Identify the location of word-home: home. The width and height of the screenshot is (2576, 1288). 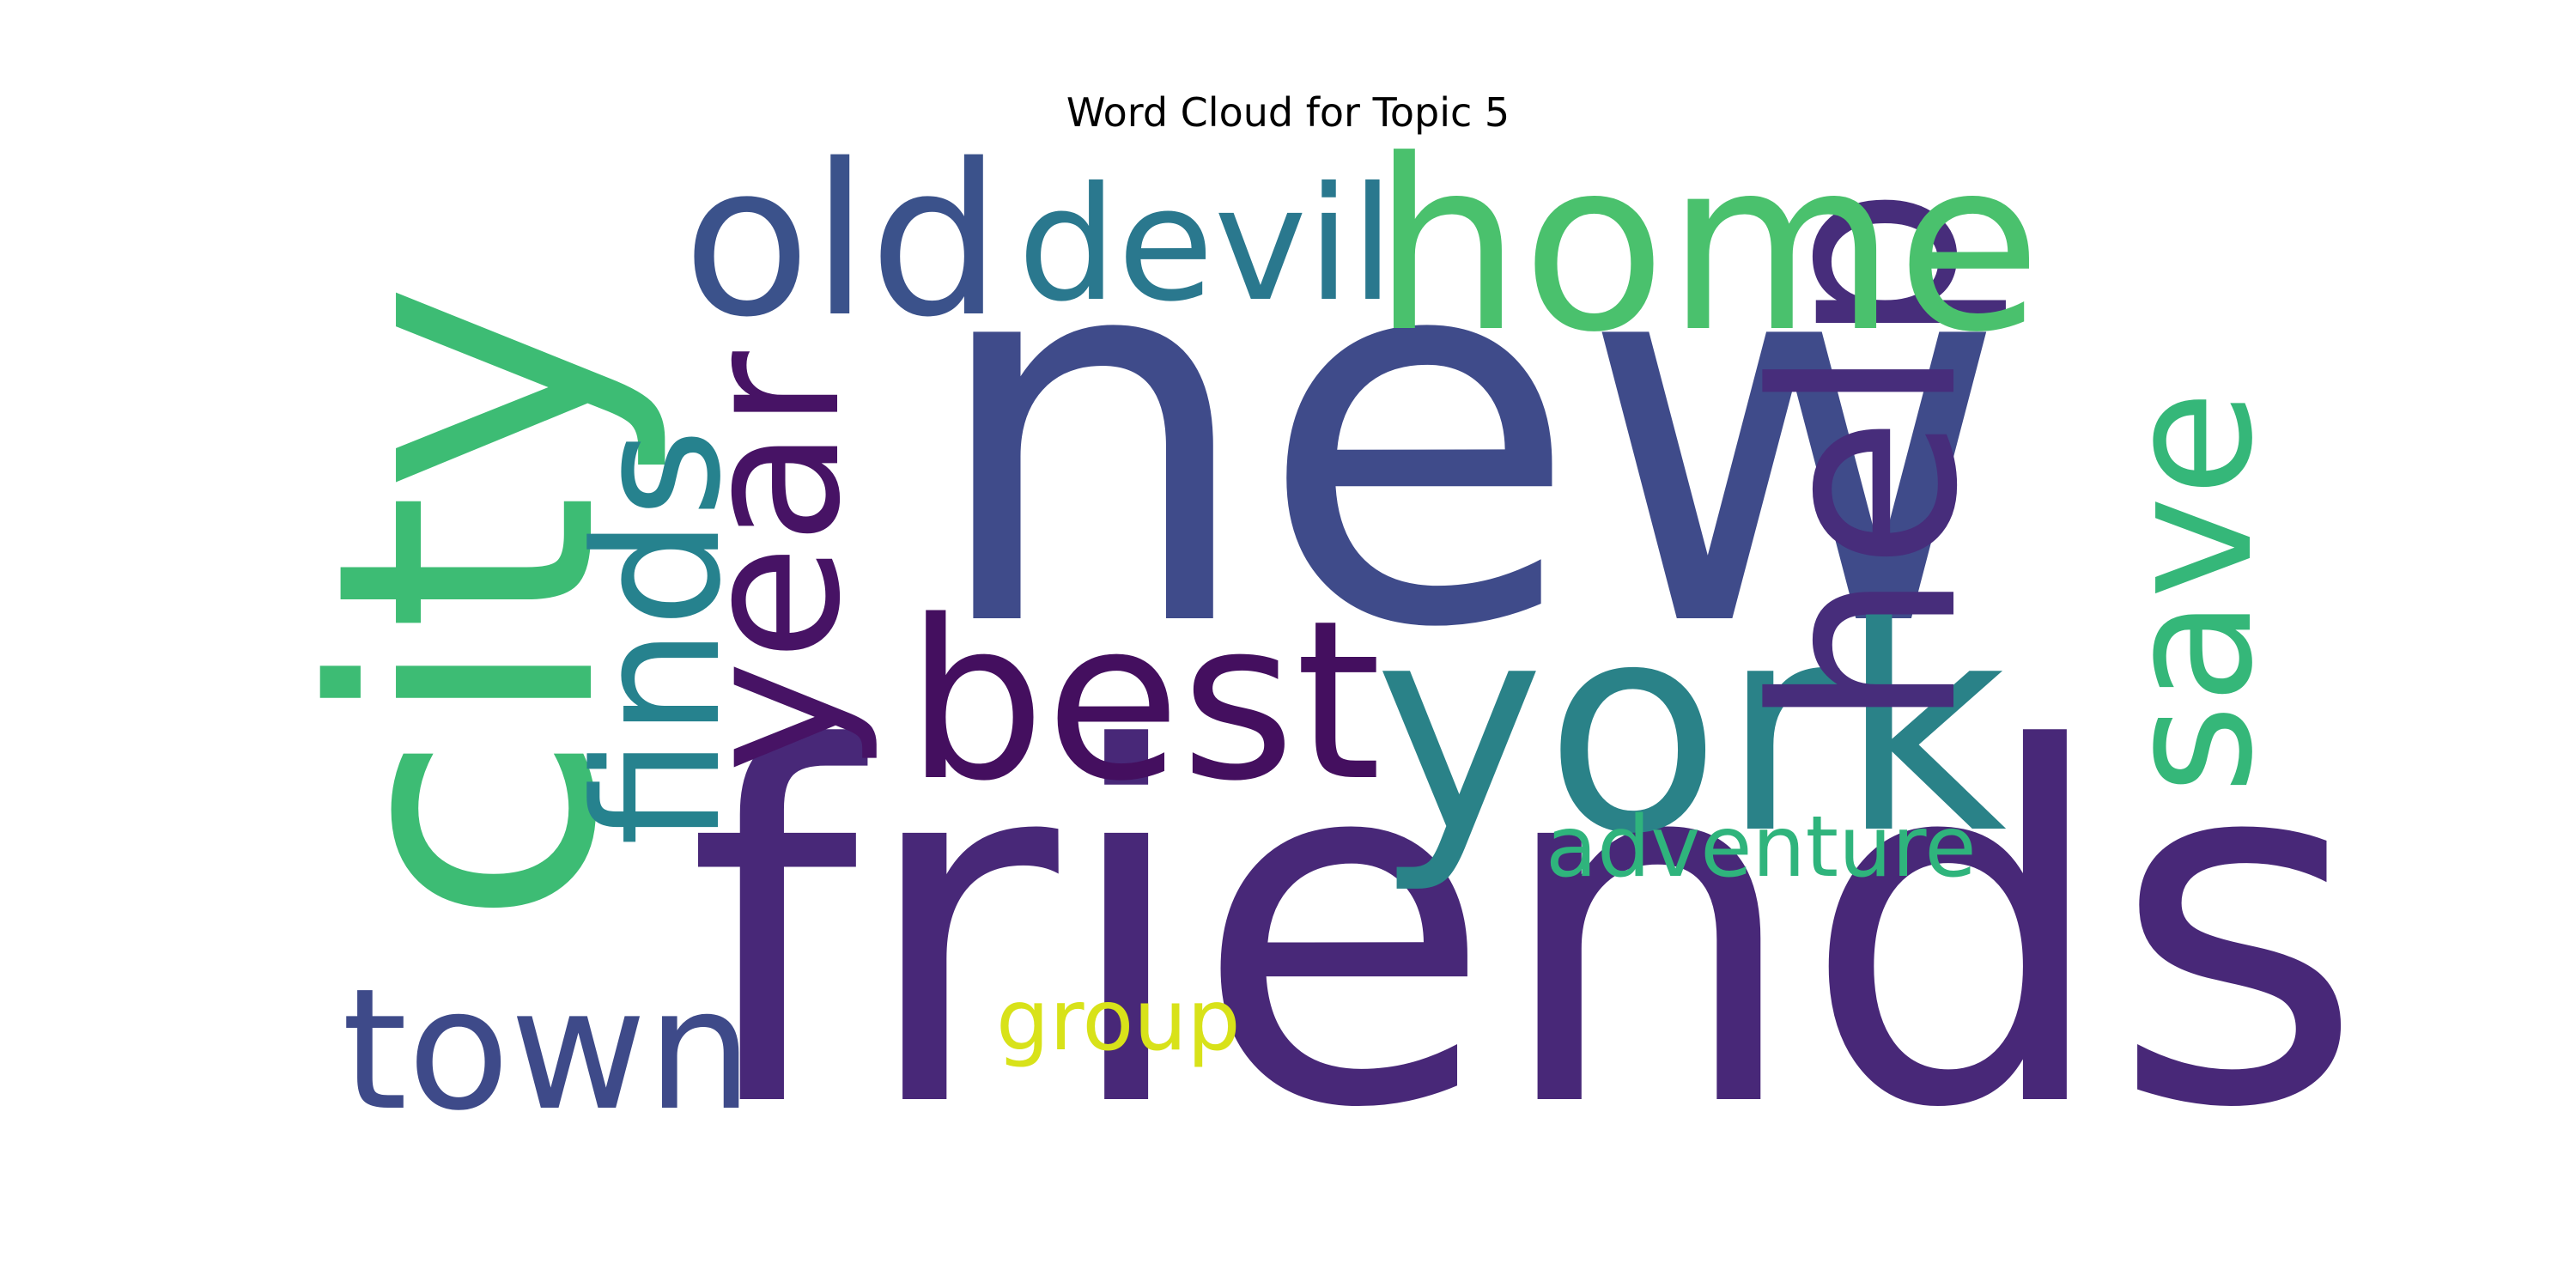
(1707, 247).